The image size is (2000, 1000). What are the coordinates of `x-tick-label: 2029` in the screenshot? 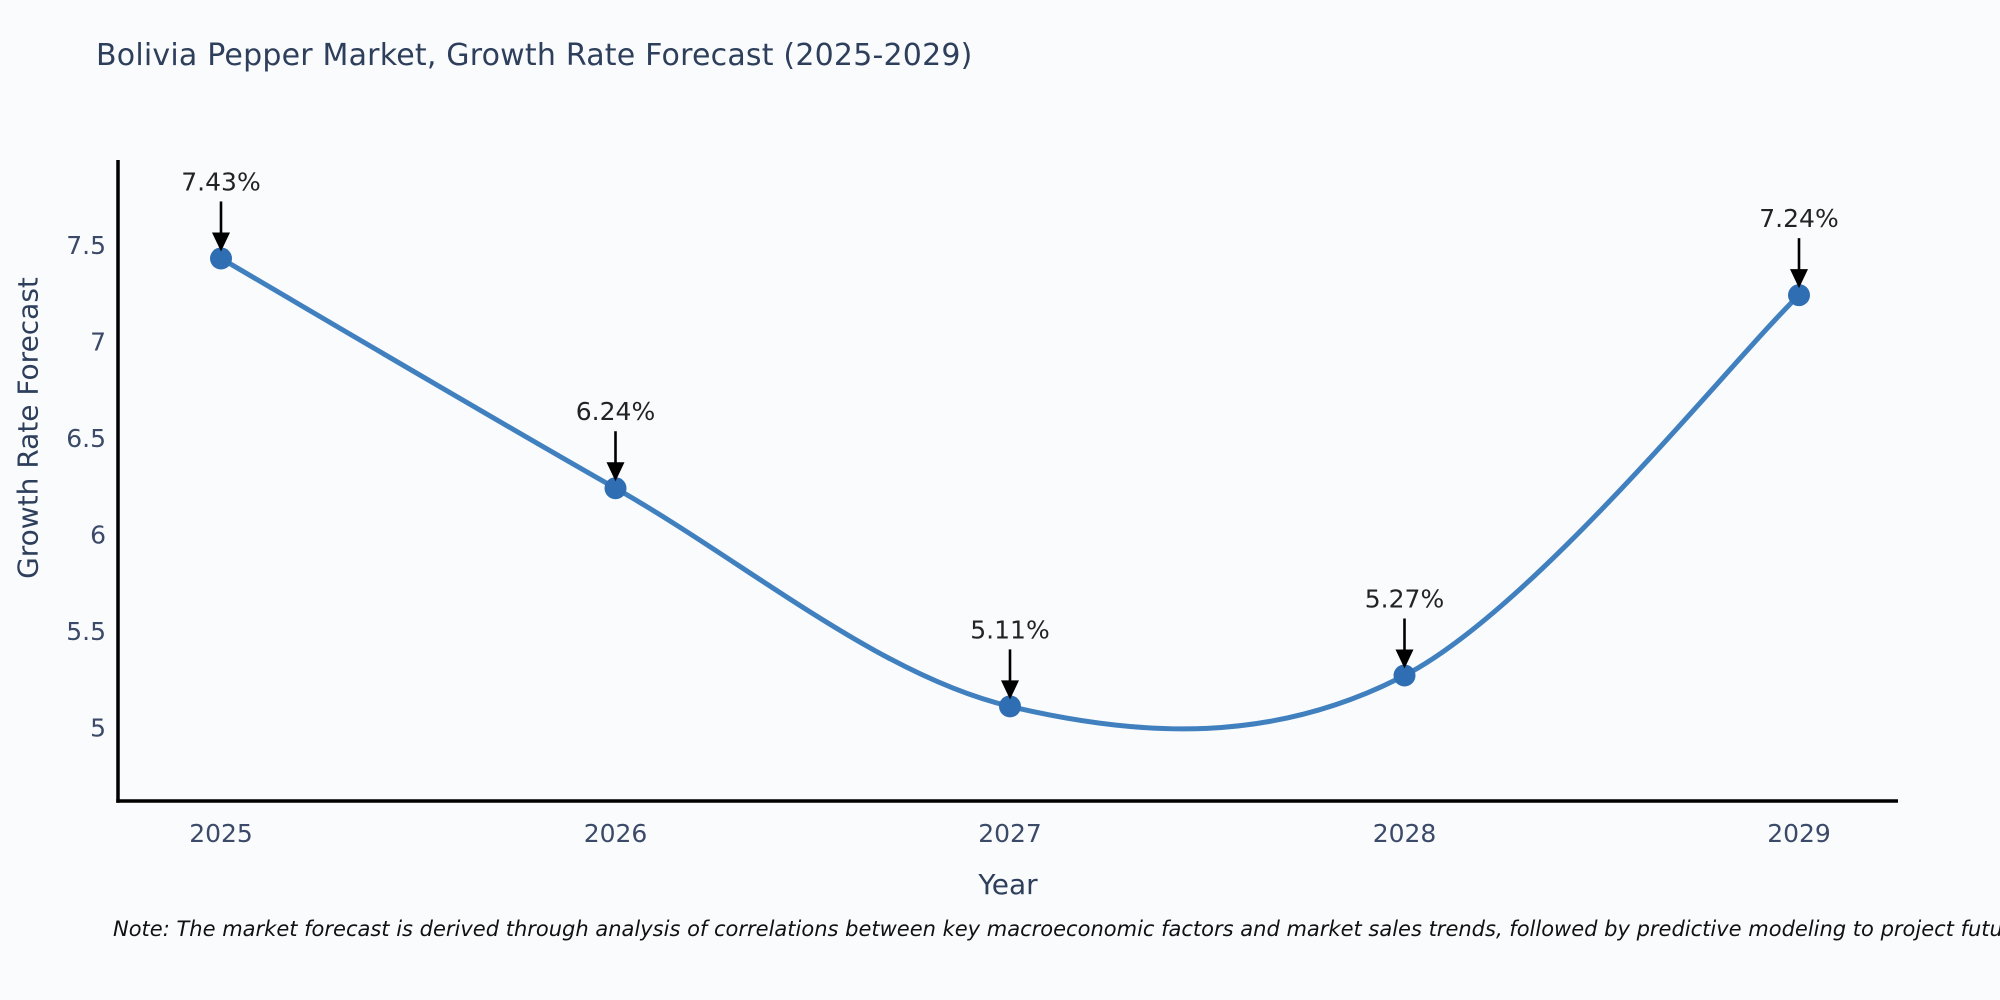 It's located at (1799, 833).